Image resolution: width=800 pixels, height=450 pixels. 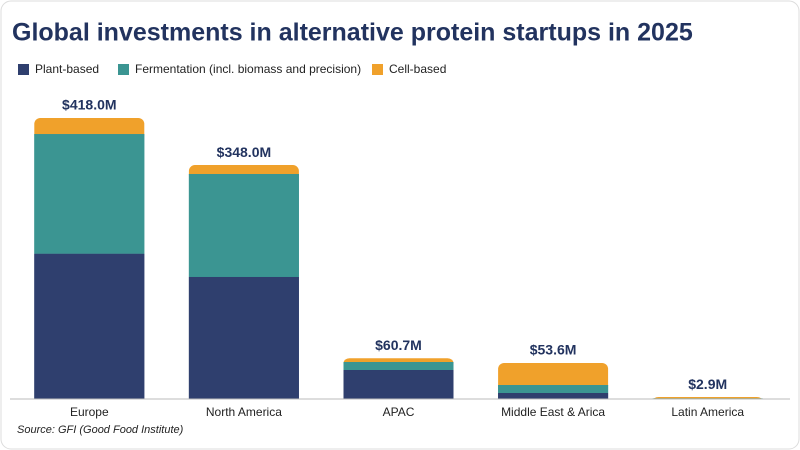 What do you see at coordinates (398, 345) in the screenshot?
I see `total-label: $60.7M` at bounding box center [398, 345].